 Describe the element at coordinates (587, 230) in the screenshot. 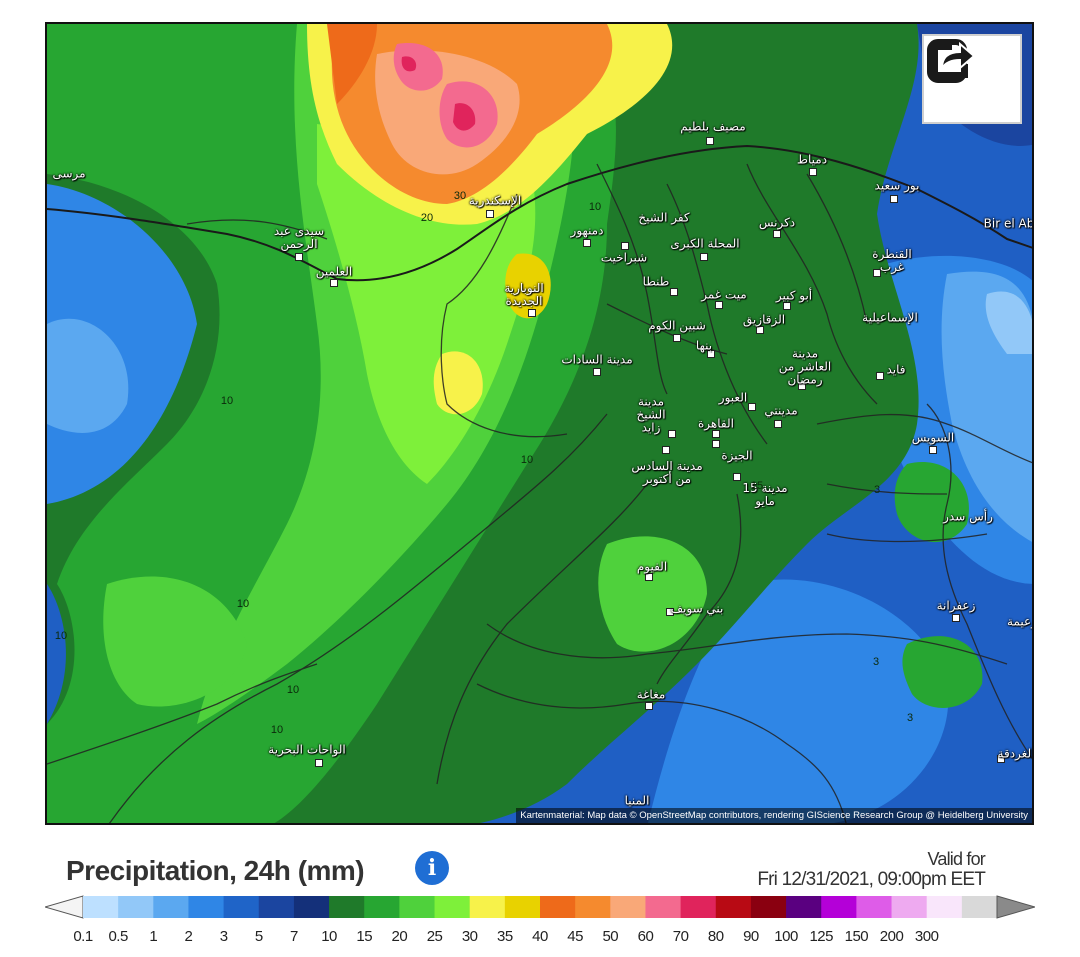

I see `city-label-damanhur: دمنهور` at that location.